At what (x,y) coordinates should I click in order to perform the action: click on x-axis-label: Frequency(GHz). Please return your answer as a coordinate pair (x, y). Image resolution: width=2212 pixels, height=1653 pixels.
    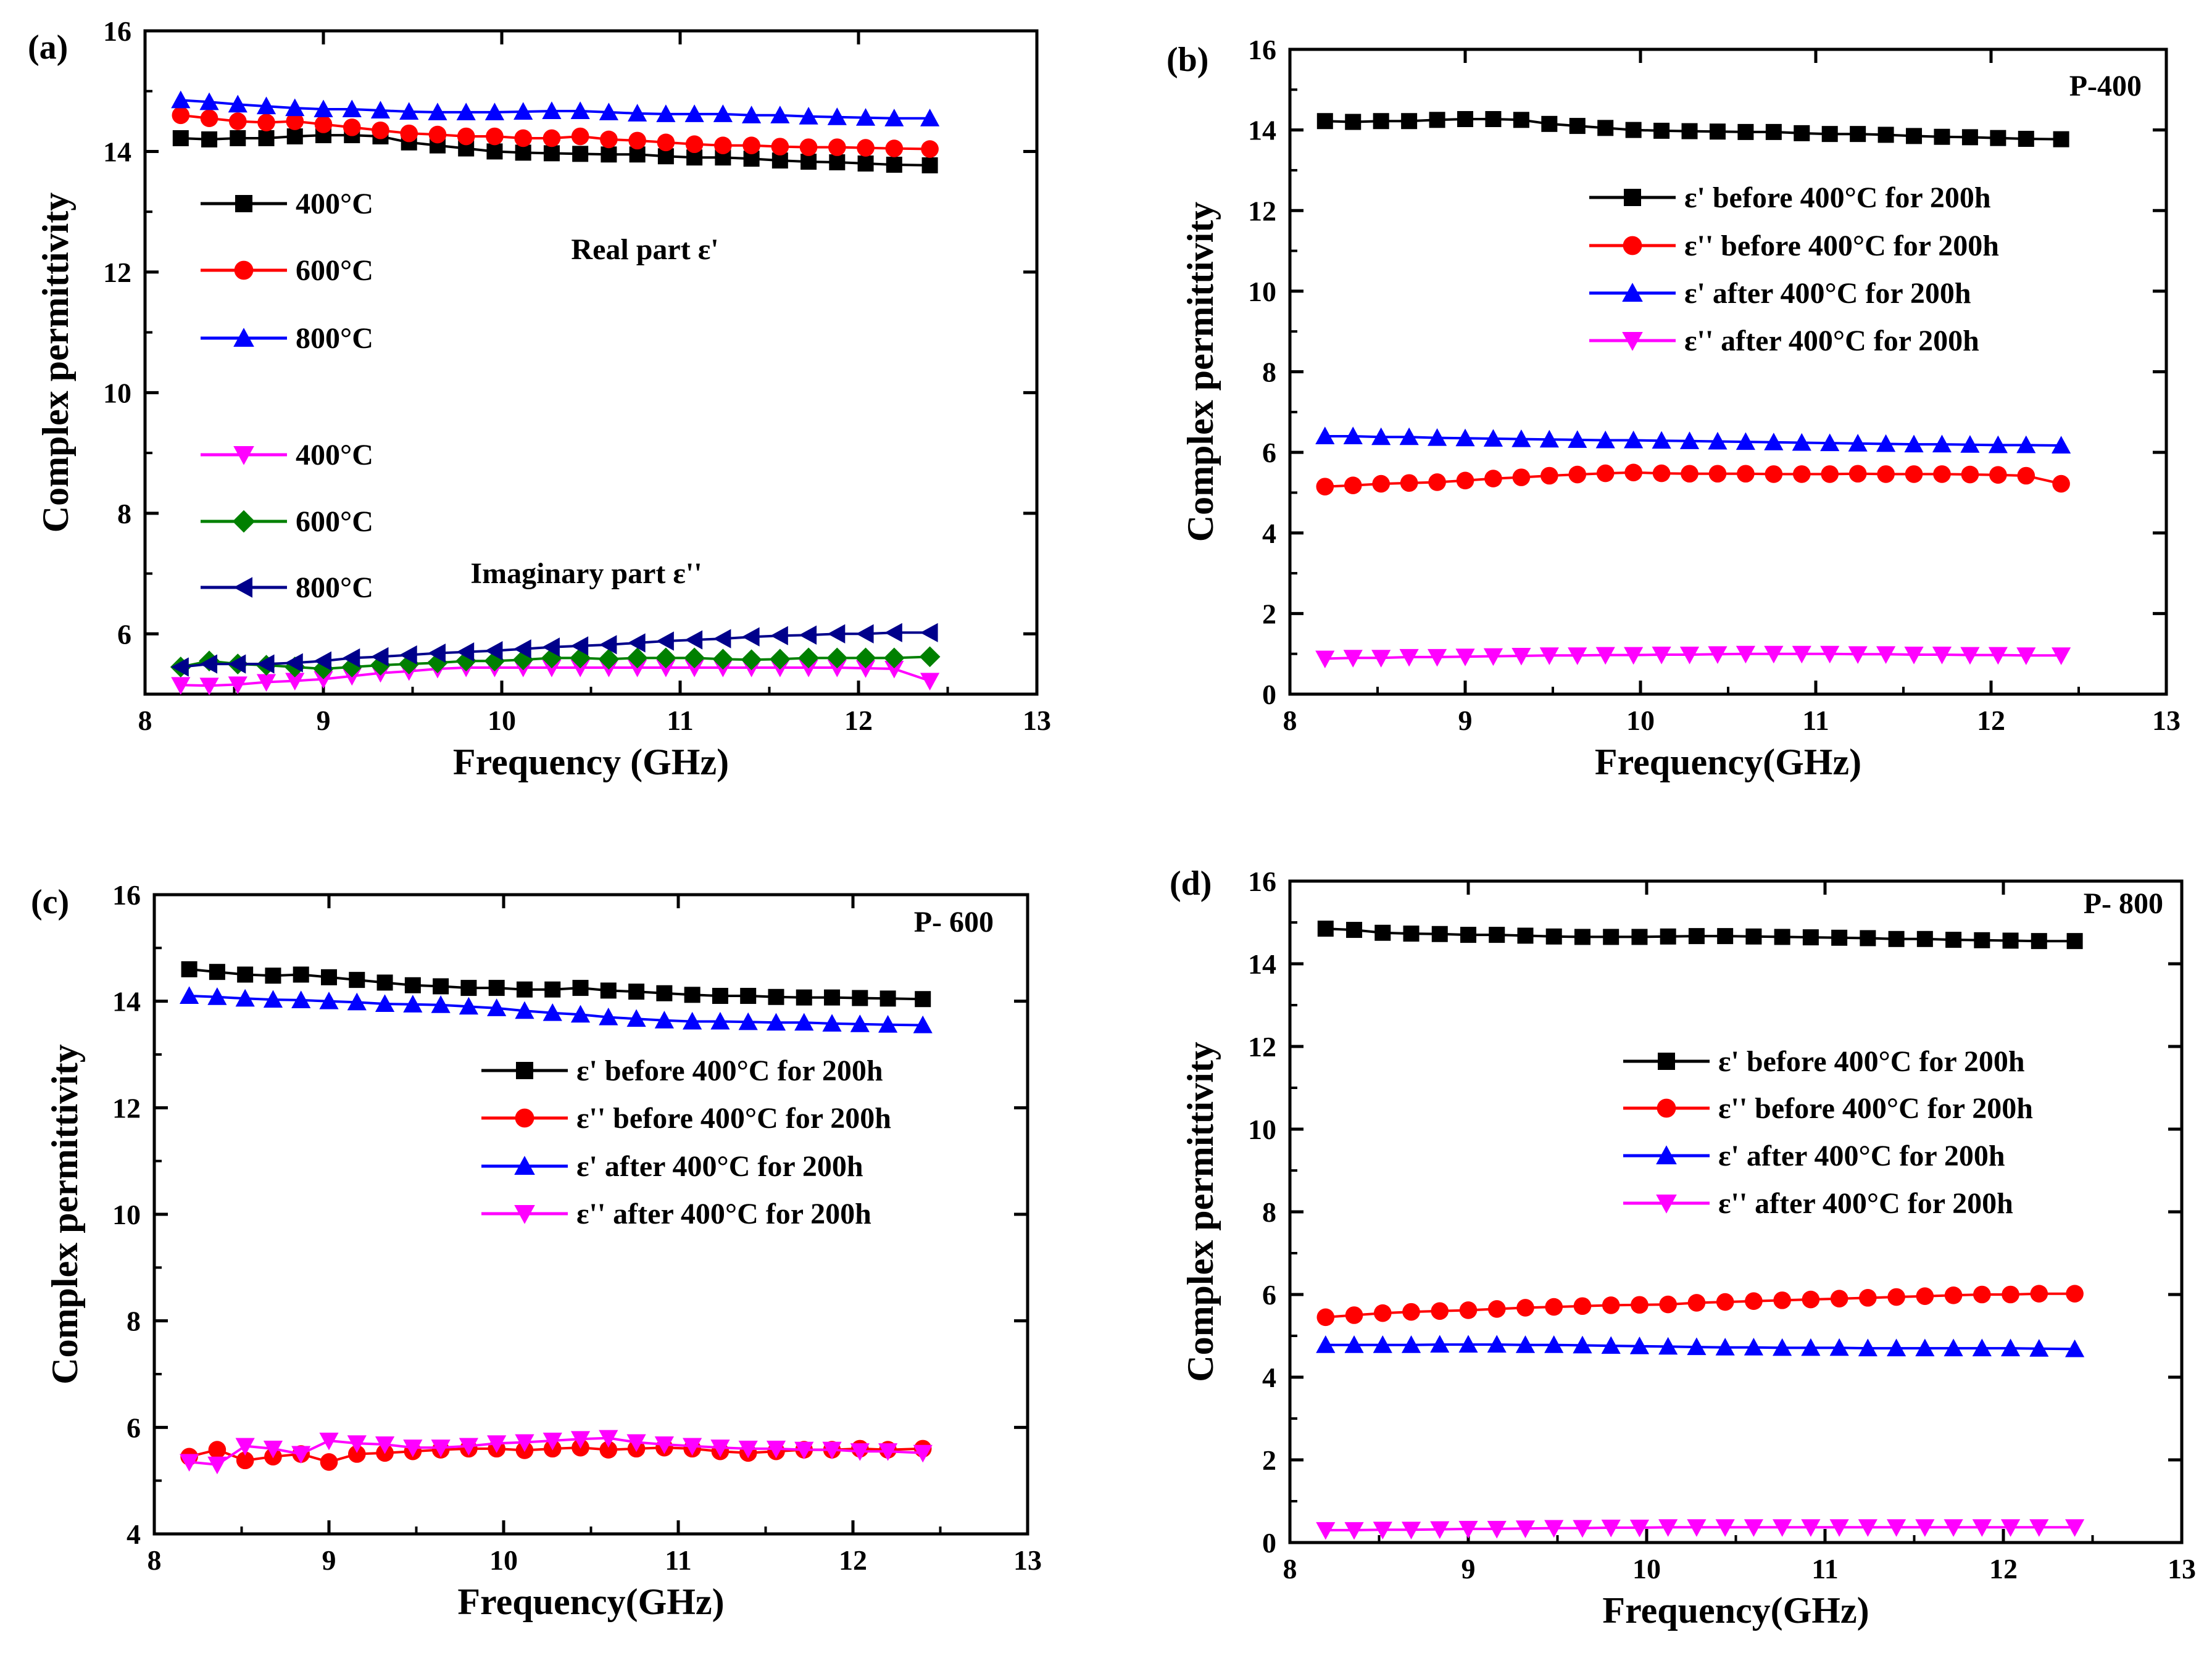
    Looking at the image, I should click on (1728, 762).